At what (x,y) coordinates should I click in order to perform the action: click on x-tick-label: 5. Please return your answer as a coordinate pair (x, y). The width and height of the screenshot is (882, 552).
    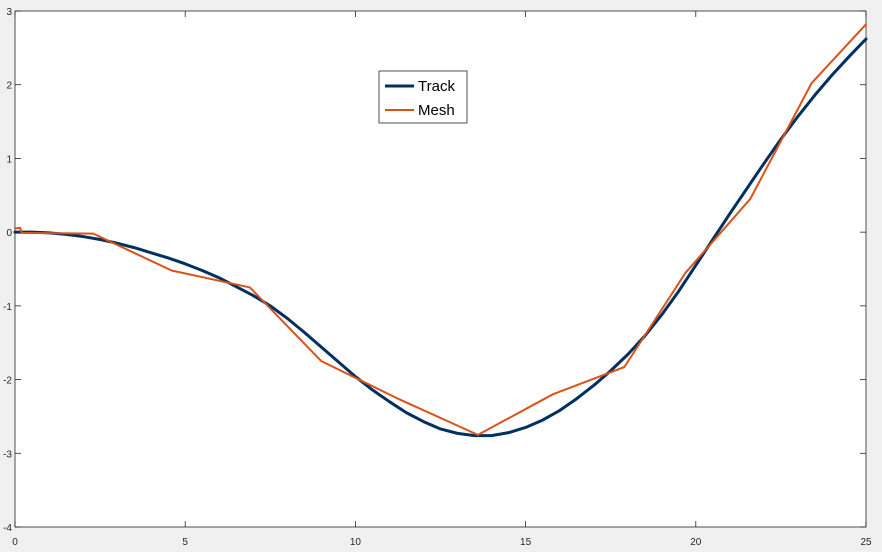
    Looking at the image, I should click on (185, 542).